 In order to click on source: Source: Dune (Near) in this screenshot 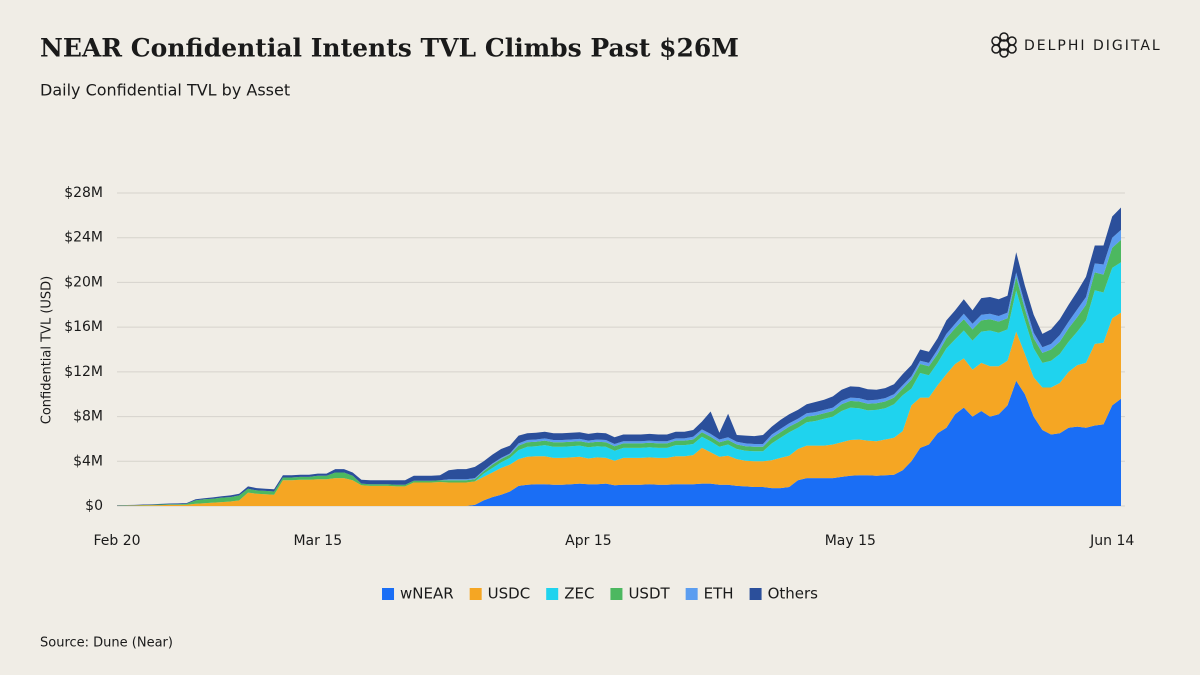, I will do `click(106, 643)`.